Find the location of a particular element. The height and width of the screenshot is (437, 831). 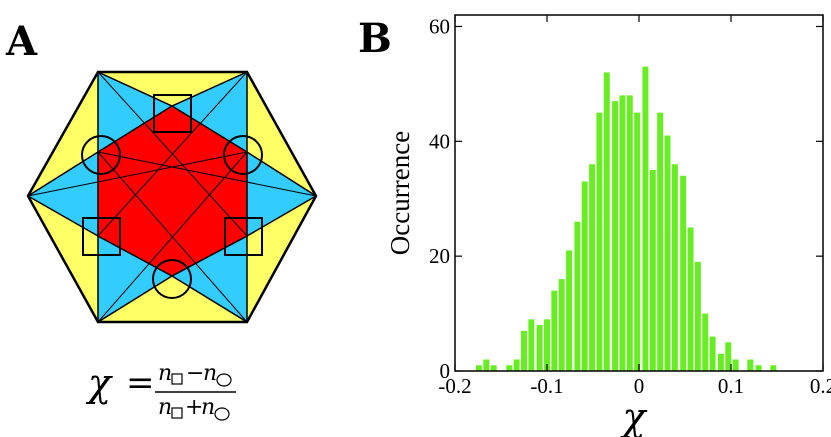

x-axis-title: χ is located at coordinates (633, 416).